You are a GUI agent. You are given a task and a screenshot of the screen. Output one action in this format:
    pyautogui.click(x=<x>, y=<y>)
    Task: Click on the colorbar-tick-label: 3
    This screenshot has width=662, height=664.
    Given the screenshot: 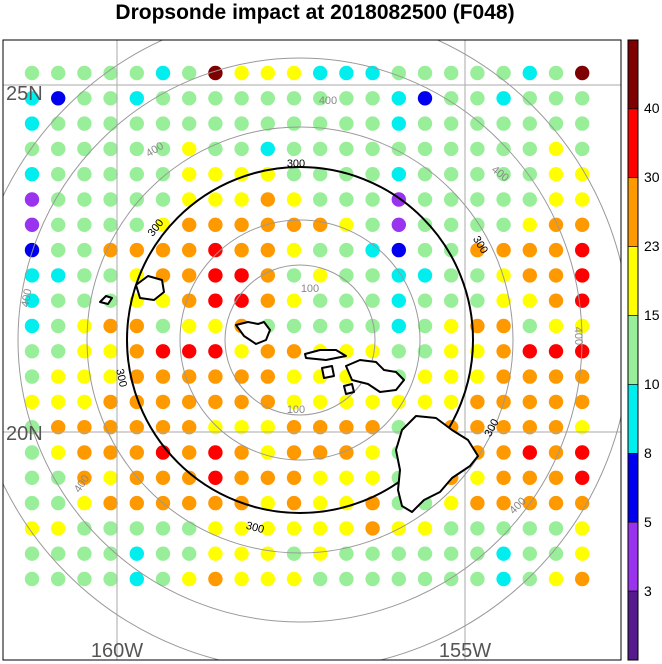 What is the action you would take?
    pyautogui.click(x=648, y=591)
    